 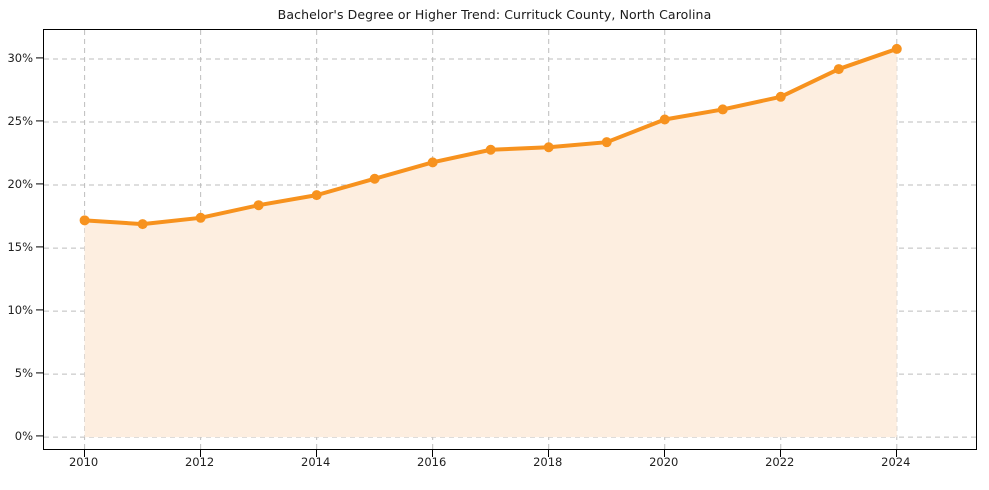 I want to click on y-axis-tick-label: 15%, so click(x=20, y=247).